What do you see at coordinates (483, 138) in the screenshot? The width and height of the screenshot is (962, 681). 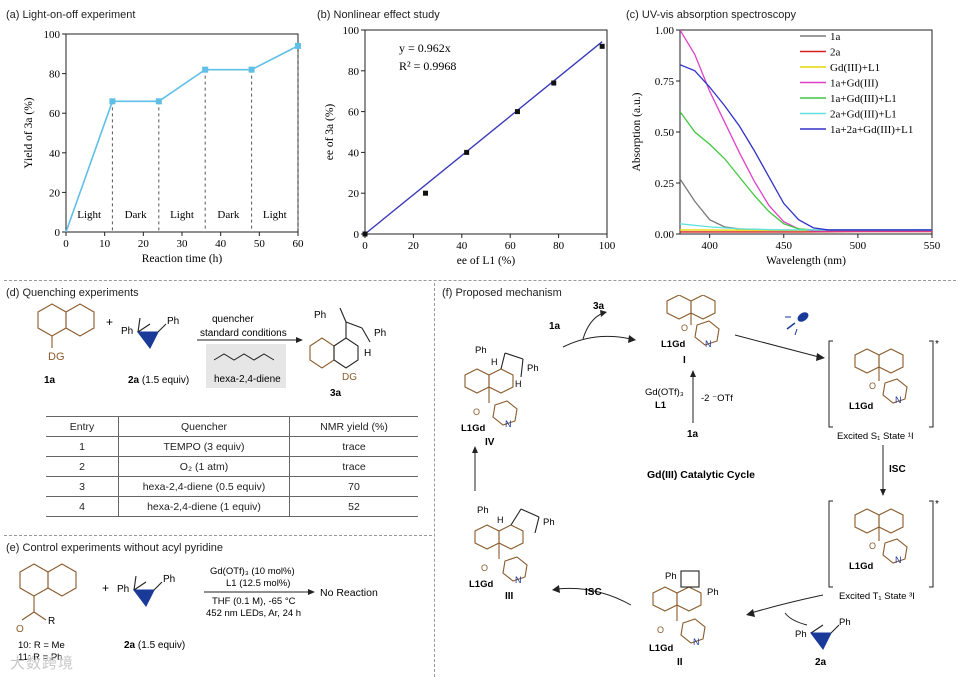 I see `fit-line` at bounding box center [483, 138].